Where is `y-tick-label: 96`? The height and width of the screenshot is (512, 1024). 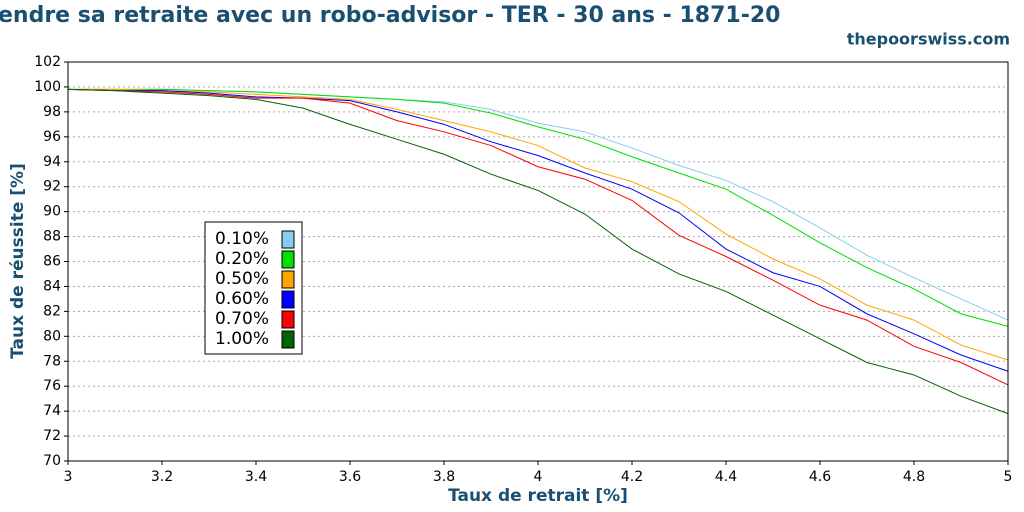 y-tick-label: 96 is located at coordinates (52, 137).